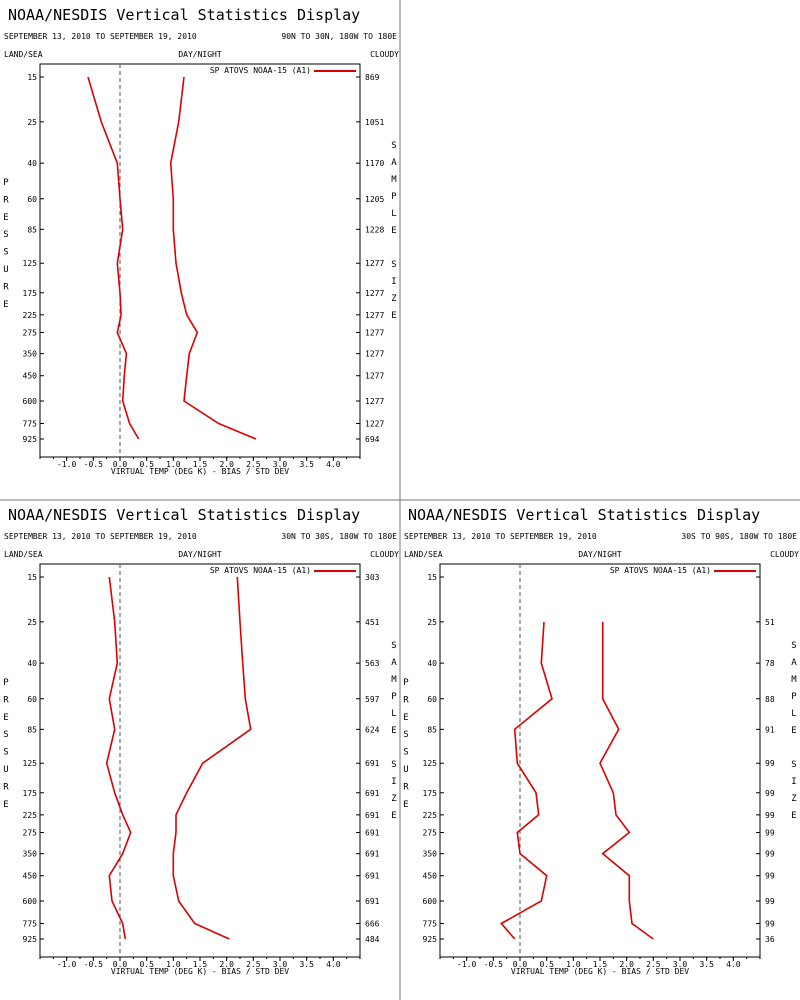 The width and height of the screenshot is (800, 1000). What do you see at coordinates (30, 439) in the screenshot?
I see `pressure-label: 925` at bounding box center [30, 439].